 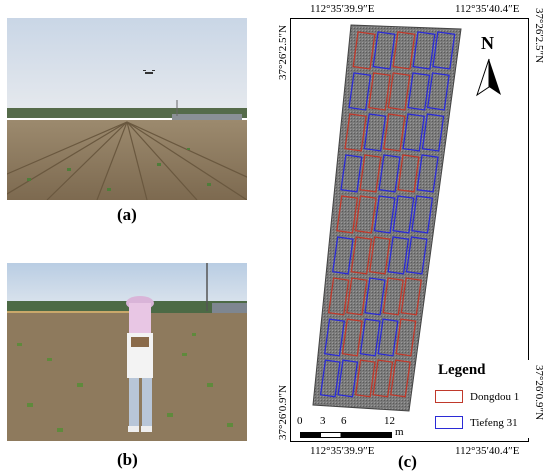 I want to click on scale-unit: m, so click(x=399, y=432).